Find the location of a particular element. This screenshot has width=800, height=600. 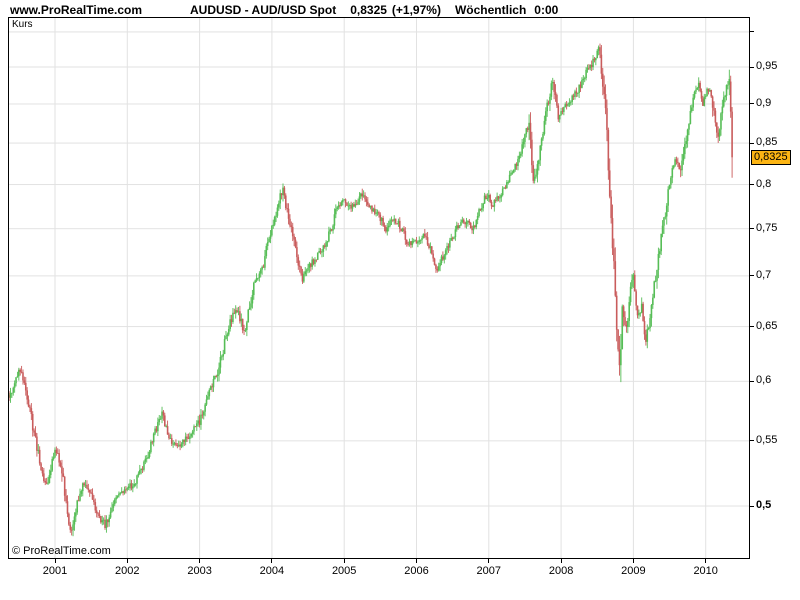

price-tick-label: 0,65 is located at coordinates (767, 325).